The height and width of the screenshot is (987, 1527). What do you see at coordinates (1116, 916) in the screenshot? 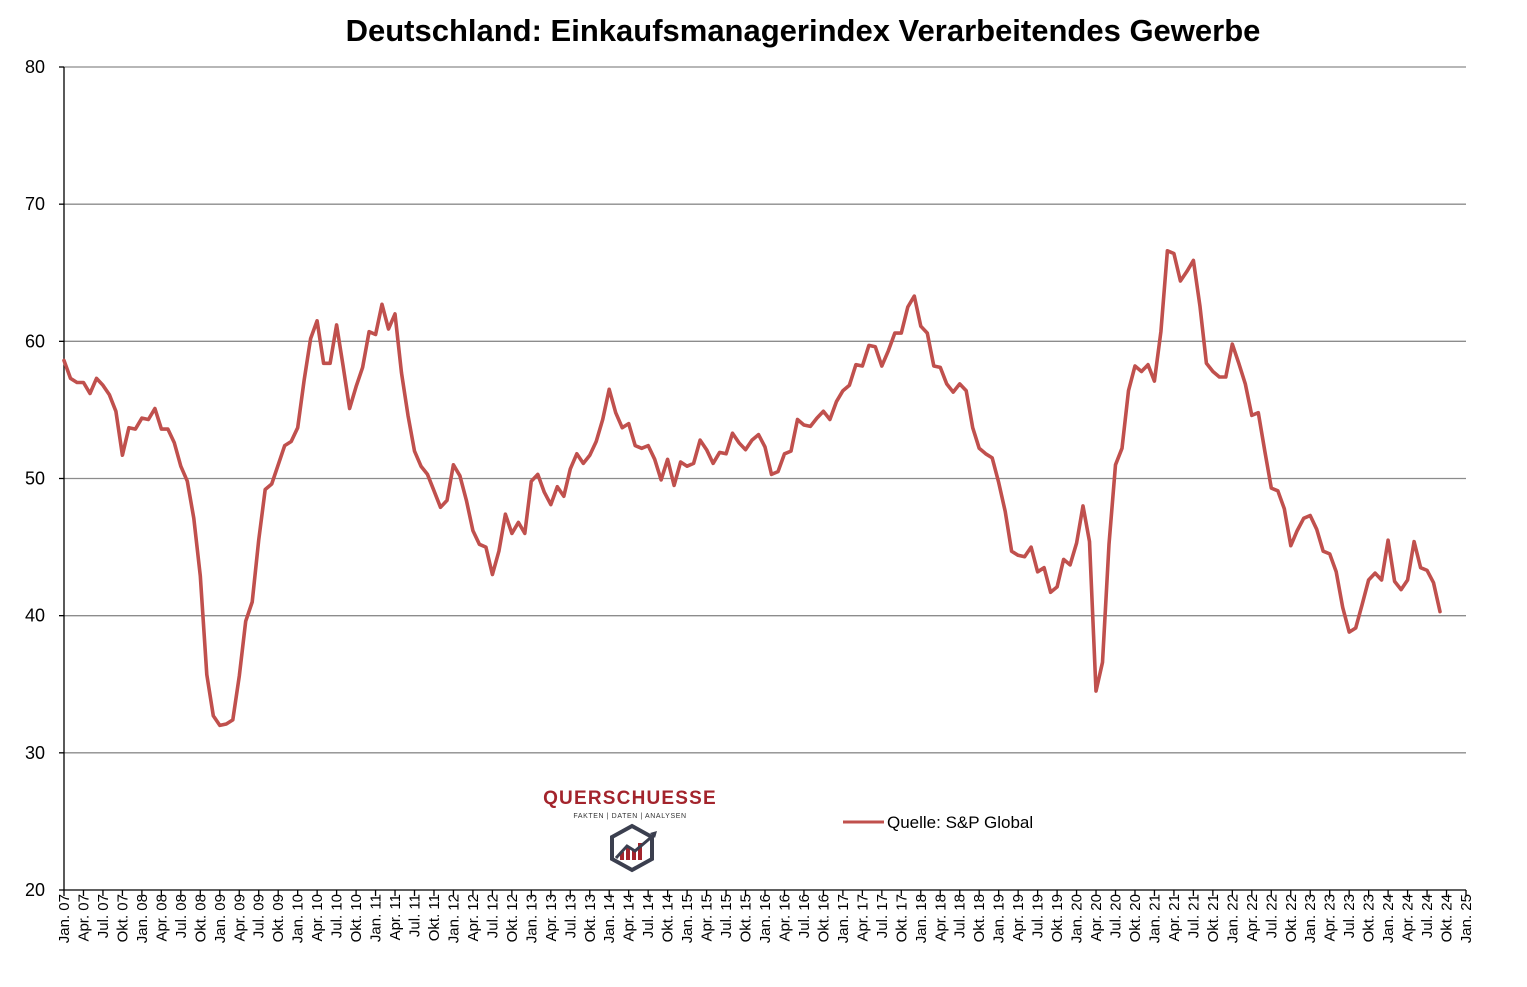
I see `x-tick-label: Jul. 20` at bounding box center [1116, 916].